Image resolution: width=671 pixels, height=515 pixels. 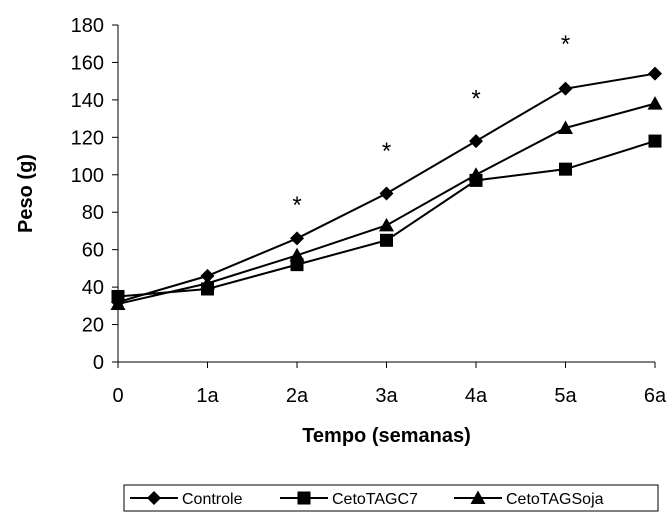 I want to click on y-tick-label: 20, so click(x=93, y=326).